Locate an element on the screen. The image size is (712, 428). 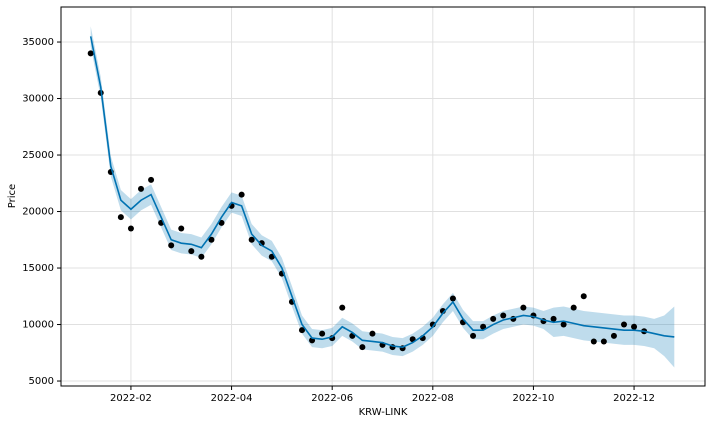
x-tick-label: 2022-10 is located at coordinates (534, 398).